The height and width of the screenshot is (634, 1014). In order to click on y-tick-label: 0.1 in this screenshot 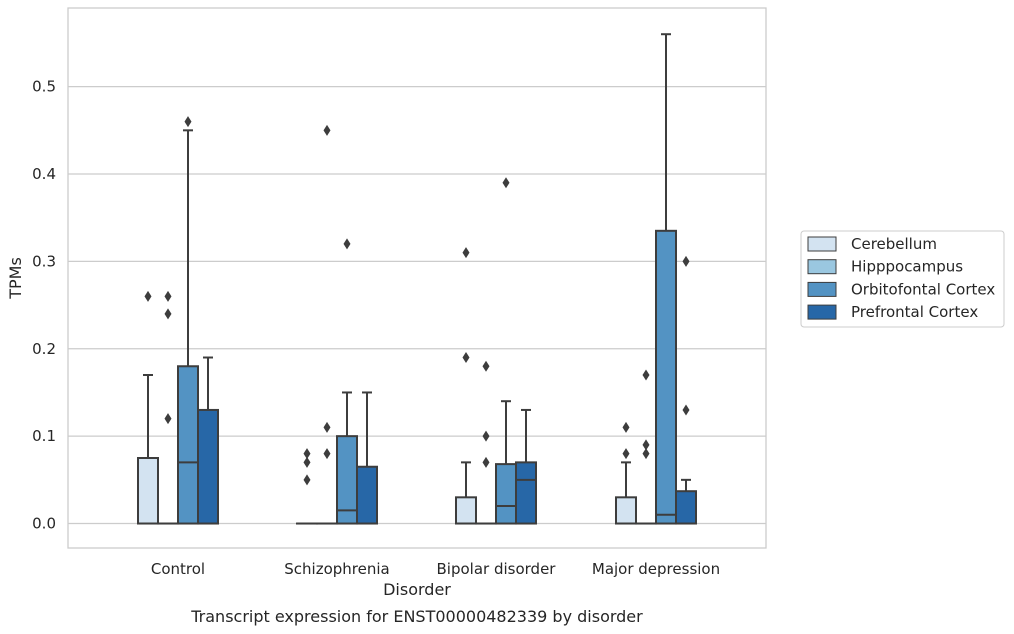, I will do `click(44, 436)`.